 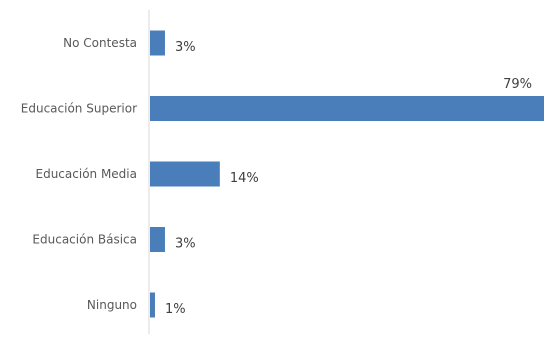 What do you see at coordinates (175, 309) in the screenshot?
I see `data-label: 1%` at bounding box center [175, 309].